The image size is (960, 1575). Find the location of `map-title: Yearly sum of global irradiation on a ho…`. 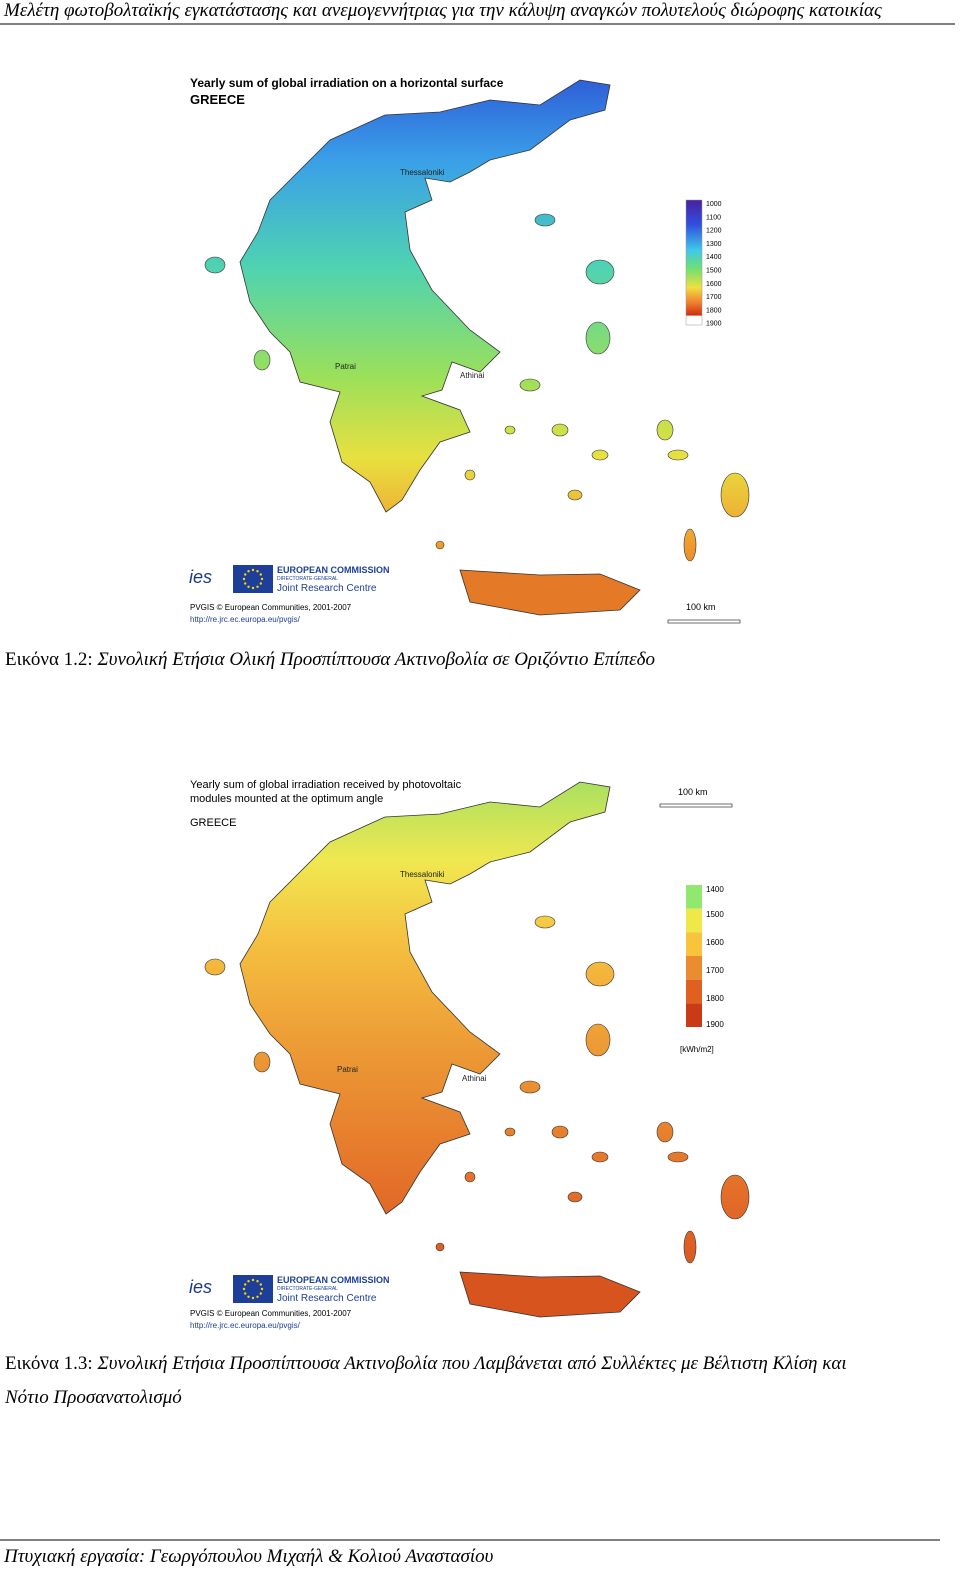

map-title: Yearly sum of global irradiation on a ho… is located at coordinates (347, 83).